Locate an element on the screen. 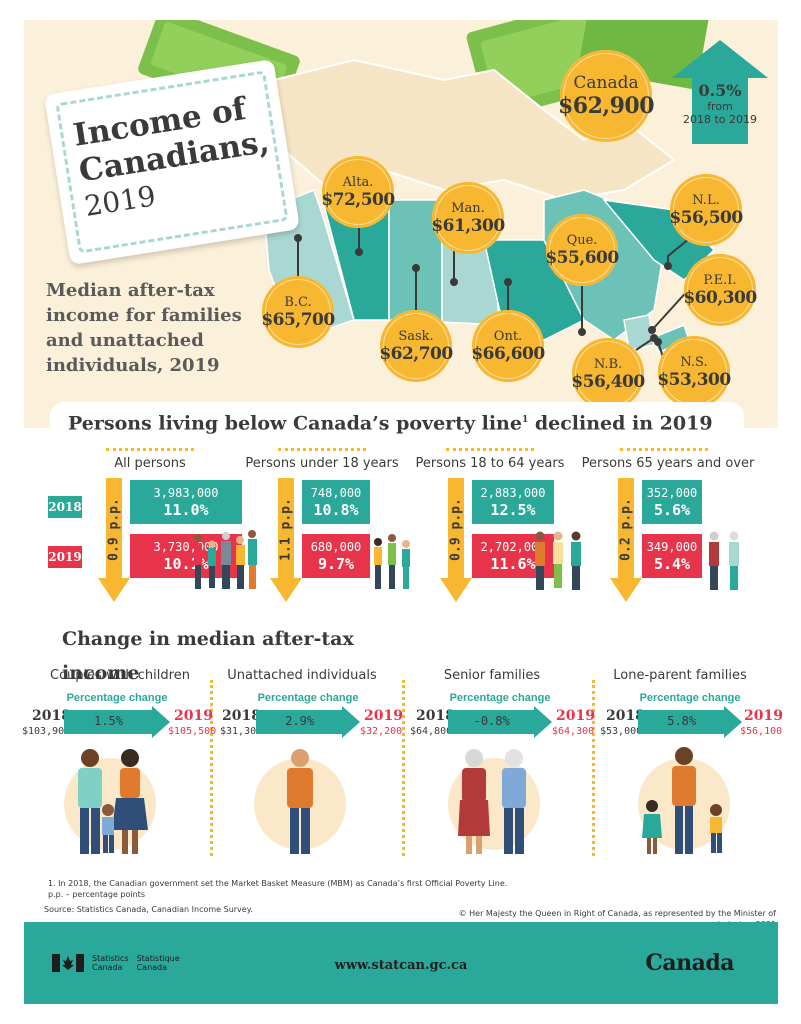 The height and width of the screenshot is (1024, 801). income-change-arrow: Percentage change 1.5% is located at coordinates (117, 715).